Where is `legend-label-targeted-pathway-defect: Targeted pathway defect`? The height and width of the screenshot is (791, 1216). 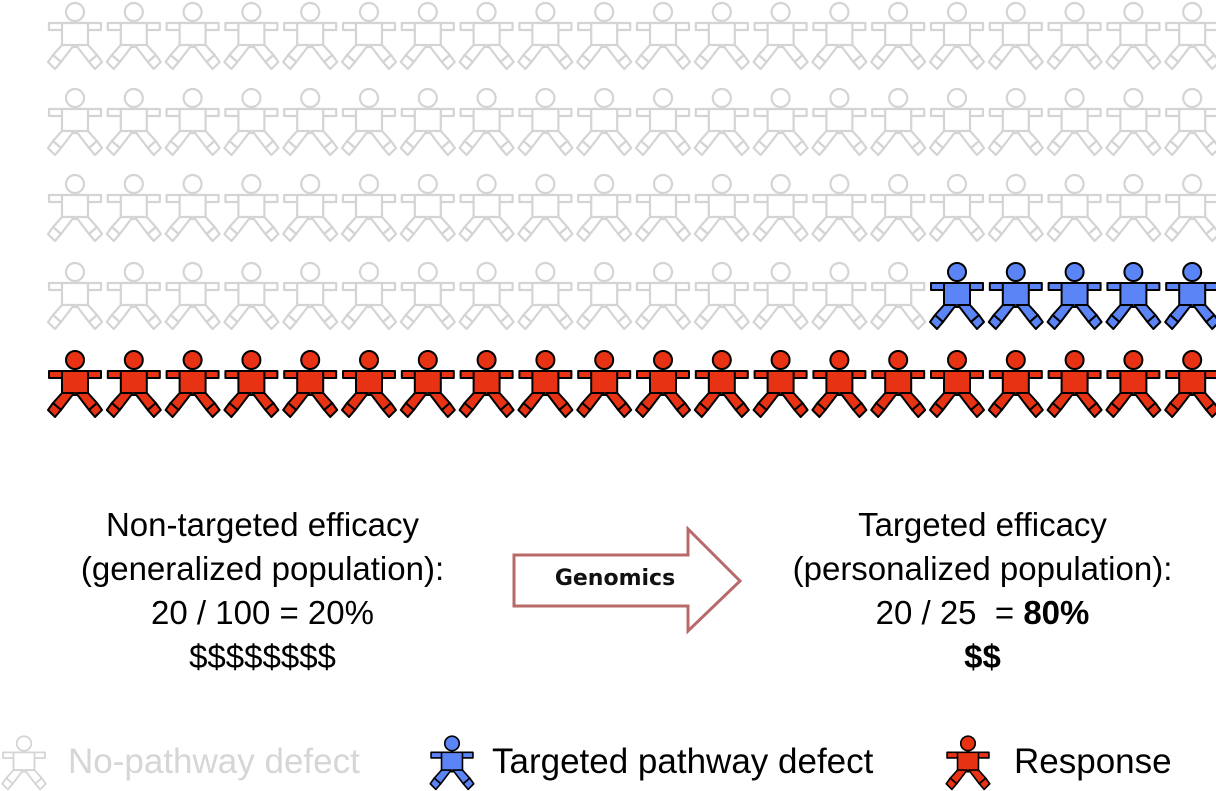
legend-label-targeted-pathway-defect: Targeted pathway defect is located at coordinates (683, 761).